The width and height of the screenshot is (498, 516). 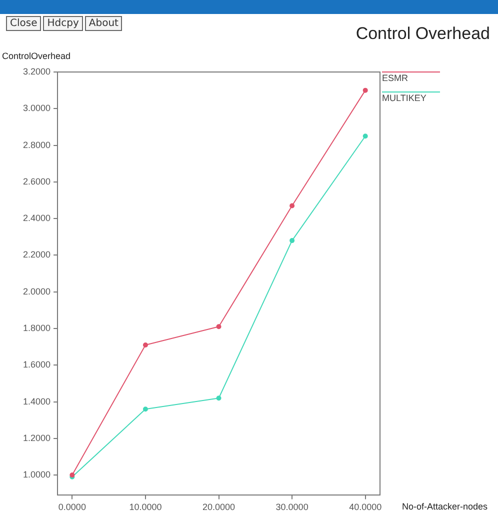 What do you see at coordinates (36, 437) in the screenshot?
I see `y-tick-label: 1.2000` at bounding box center [36, 437].